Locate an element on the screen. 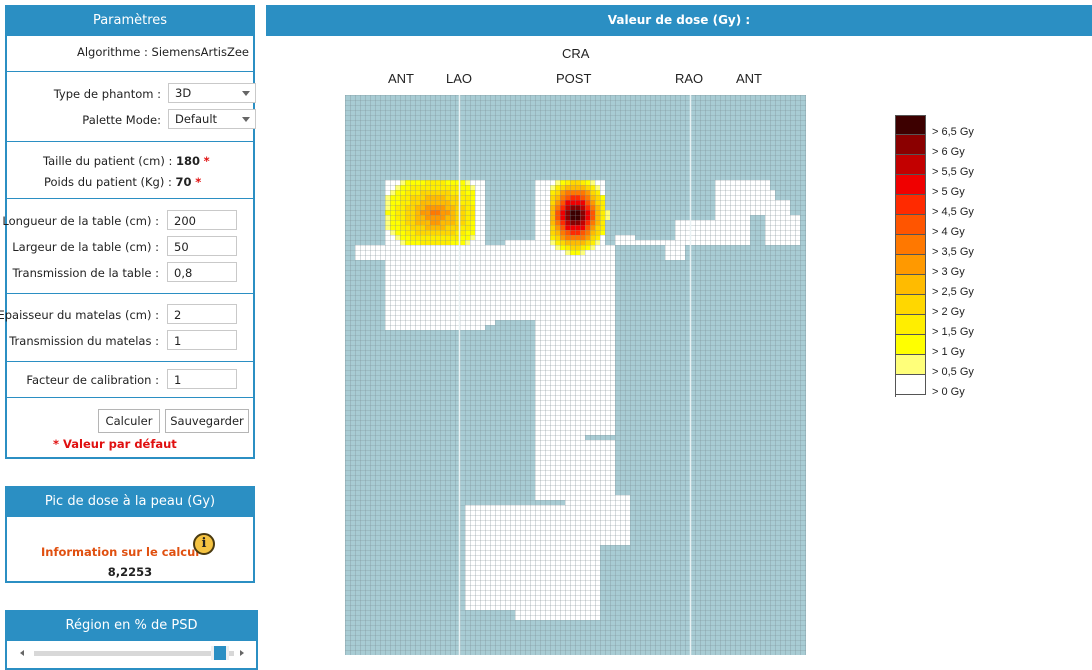 Image resolution: width=1092 pixels, height=670 pixels. slider-left-arrow-icon is located at coordinates (22, 653).